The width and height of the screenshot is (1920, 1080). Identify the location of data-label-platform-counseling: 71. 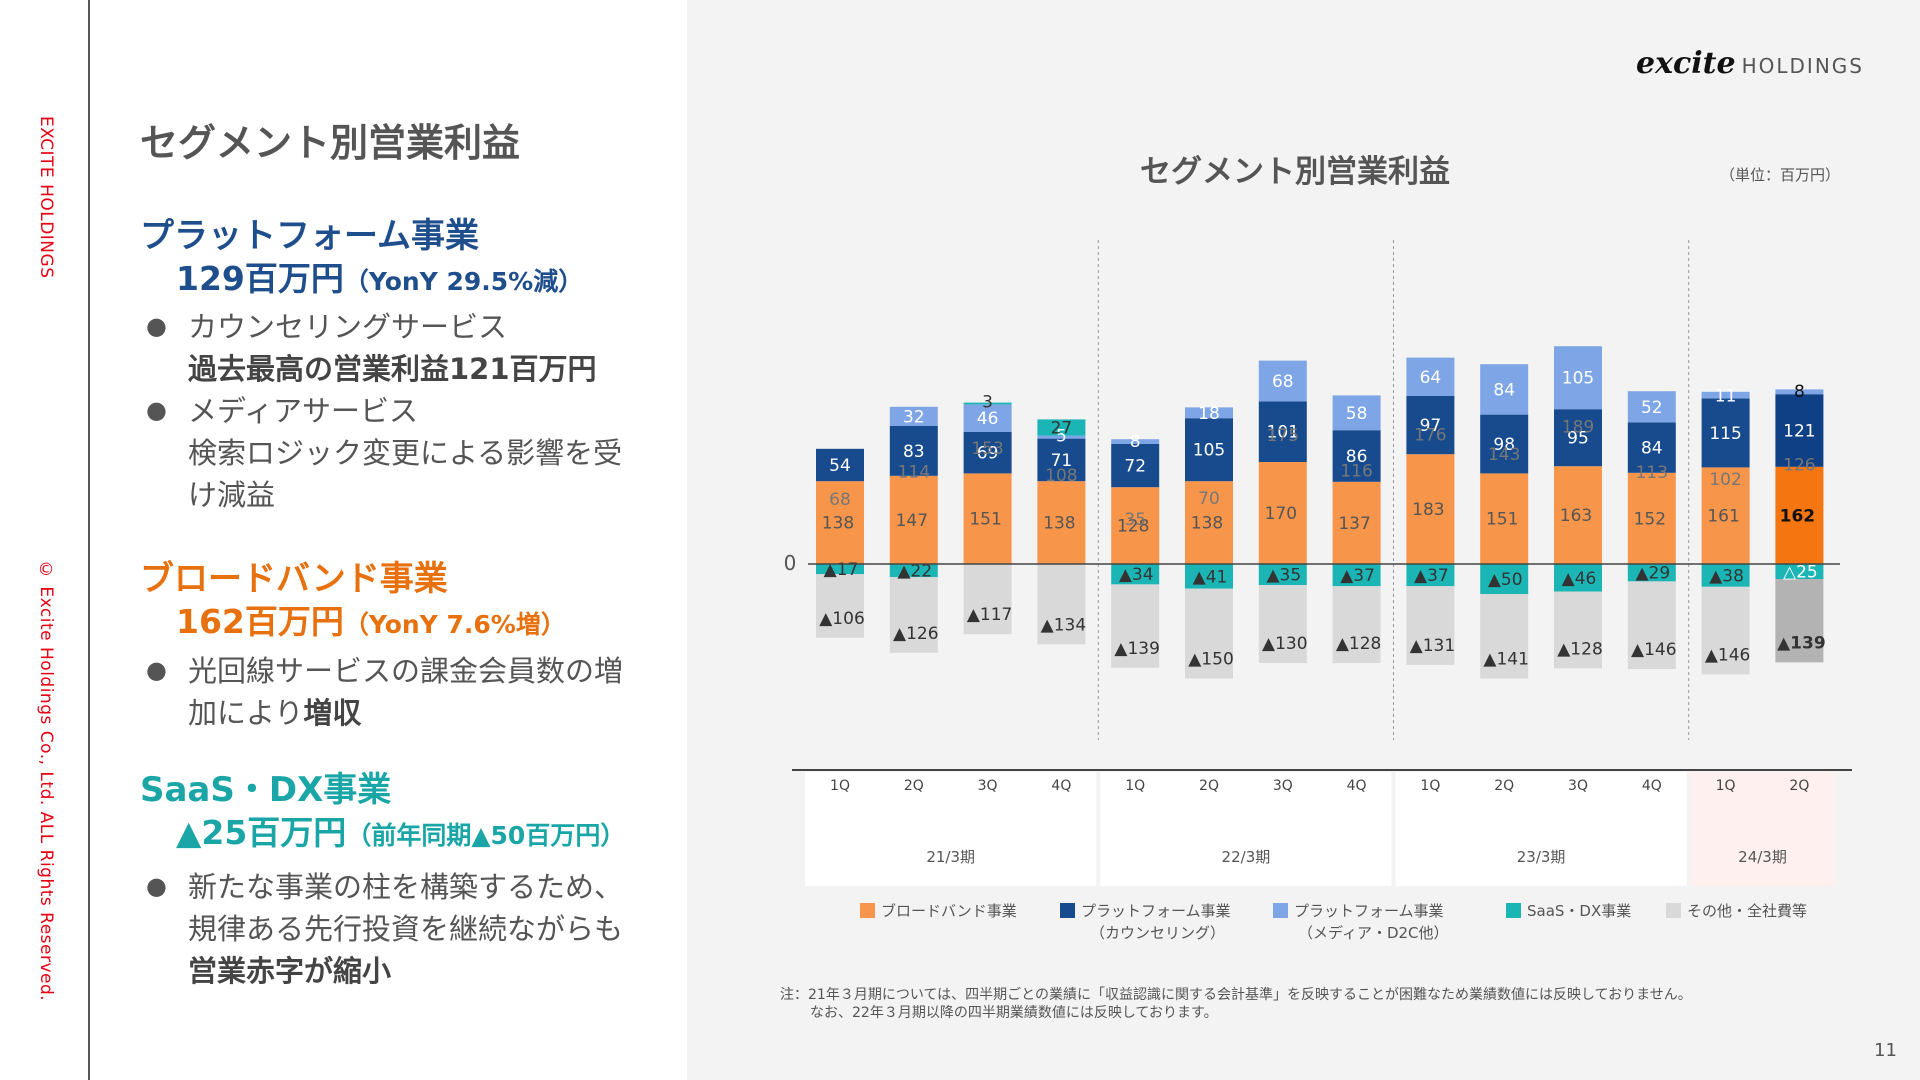
(1062, 461).